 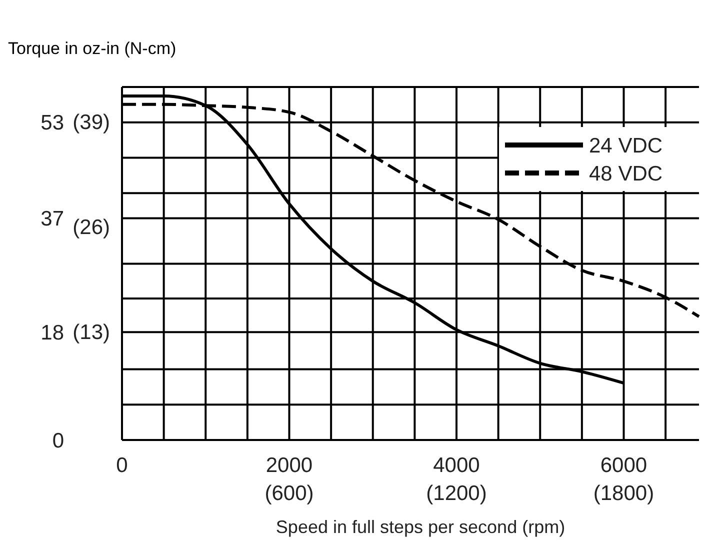 I want to click on y-tick-label: 0, so click(x=58, y=440).